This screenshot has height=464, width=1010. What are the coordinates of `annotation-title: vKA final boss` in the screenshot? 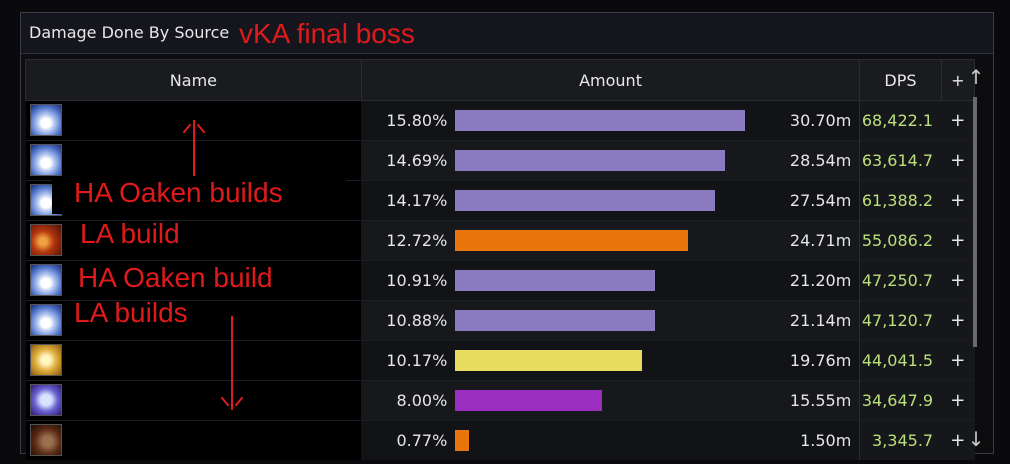 It's located at (327, 33).